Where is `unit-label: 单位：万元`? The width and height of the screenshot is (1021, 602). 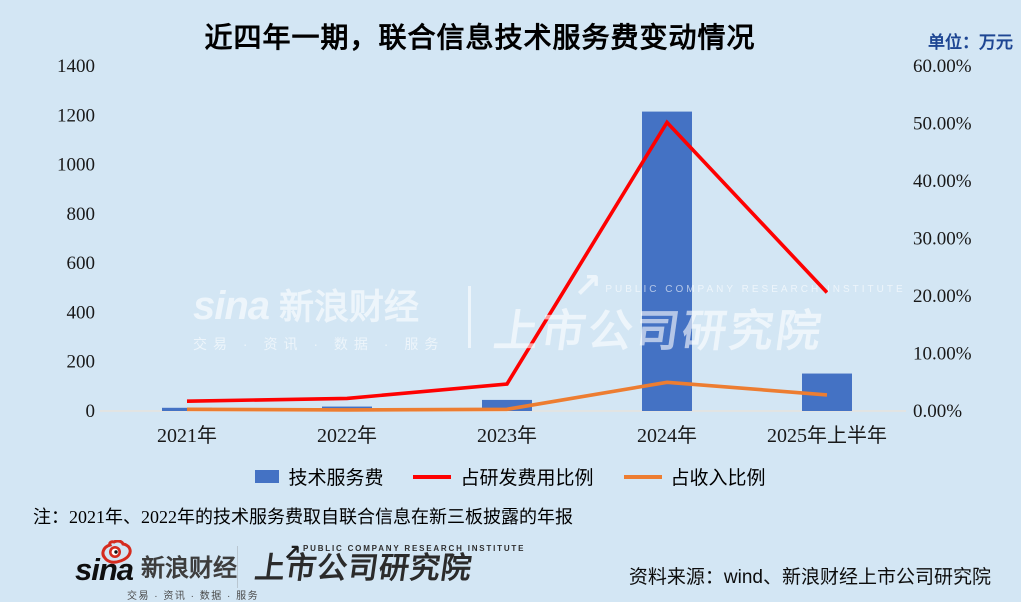
unit-label: 单位：万元 is located at coordinates (970, 42).